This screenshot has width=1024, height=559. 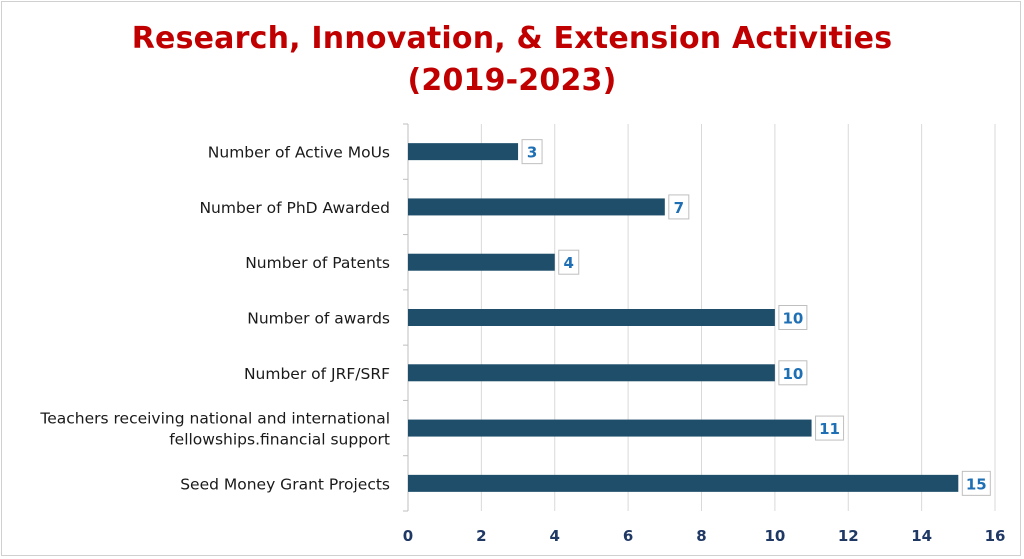 What do you see at coordinates (512, 80) in the screenshot?
I see `chart-title-line2: (2019-2023)` at bounding box center [512, 80].